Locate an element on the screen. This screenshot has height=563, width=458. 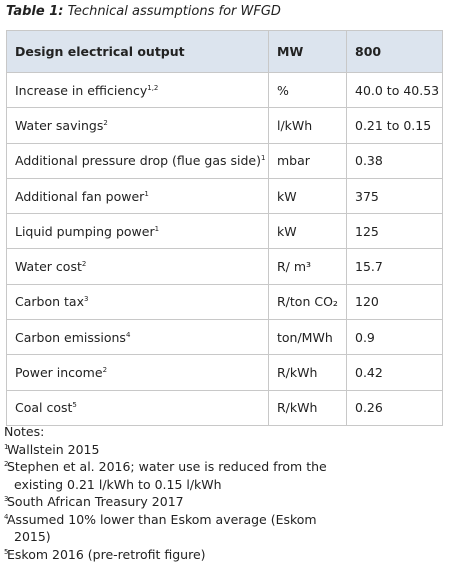
table-cell: 0.42 is located at coordinates (395, 372).